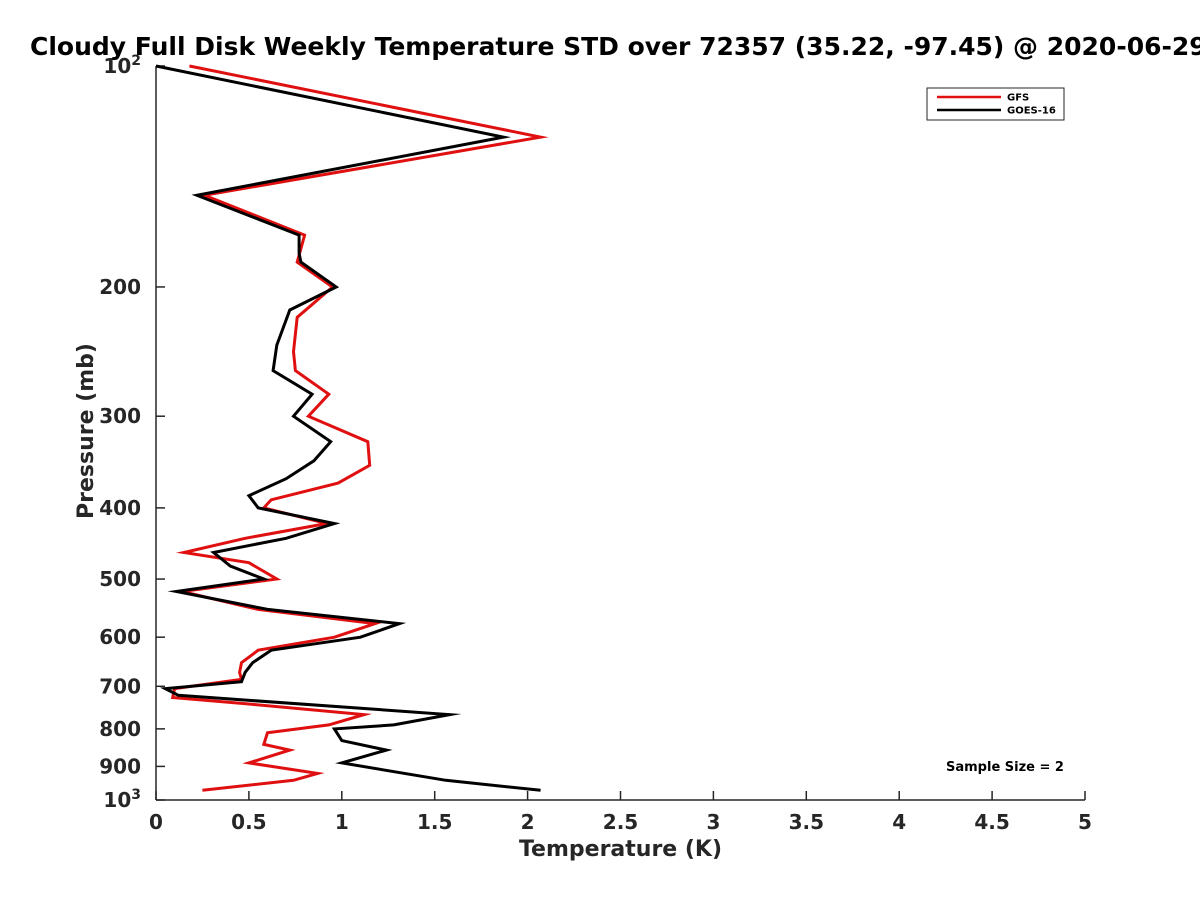 The width and height of the screenshot is (1200, 900). Describe the element at coordinates (620, 849) in the screenshot. I see `x-axis-label: Temperature (K)` at that location.